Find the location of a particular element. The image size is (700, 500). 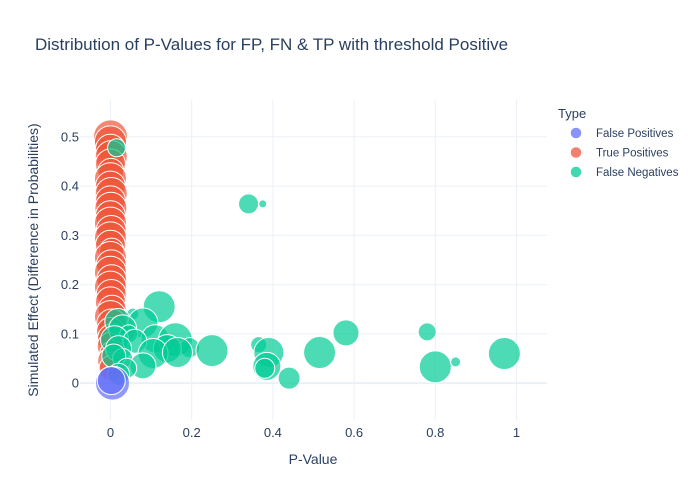

y-tick-label: 0.3 is located at coordinates (70, 235).